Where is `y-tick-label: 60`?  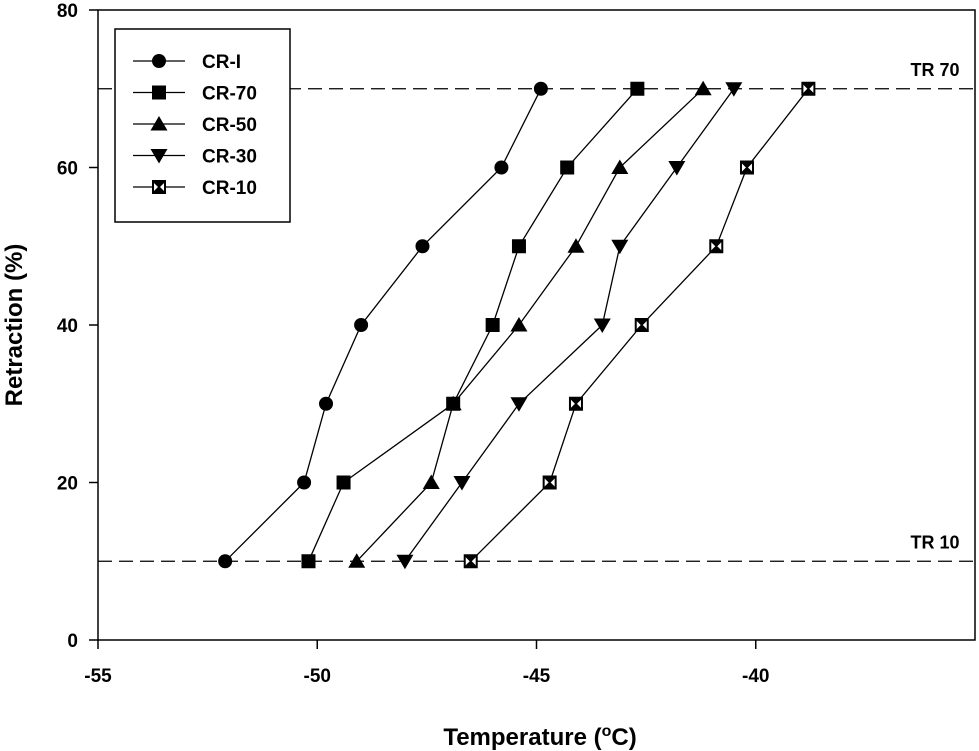
y-tick-label: 60 is located at coordinates (67, 169).